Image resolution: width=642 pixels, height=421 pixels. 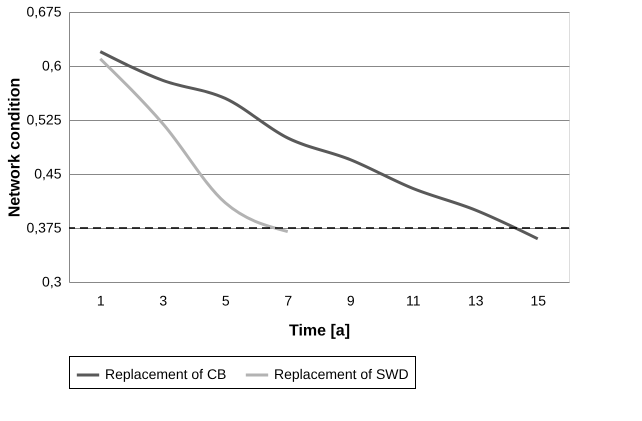 What do you see at coordinates (52, 282) in the screenshot?
I see `y-tick-label: 0,3` at bounding box center [52, 282].